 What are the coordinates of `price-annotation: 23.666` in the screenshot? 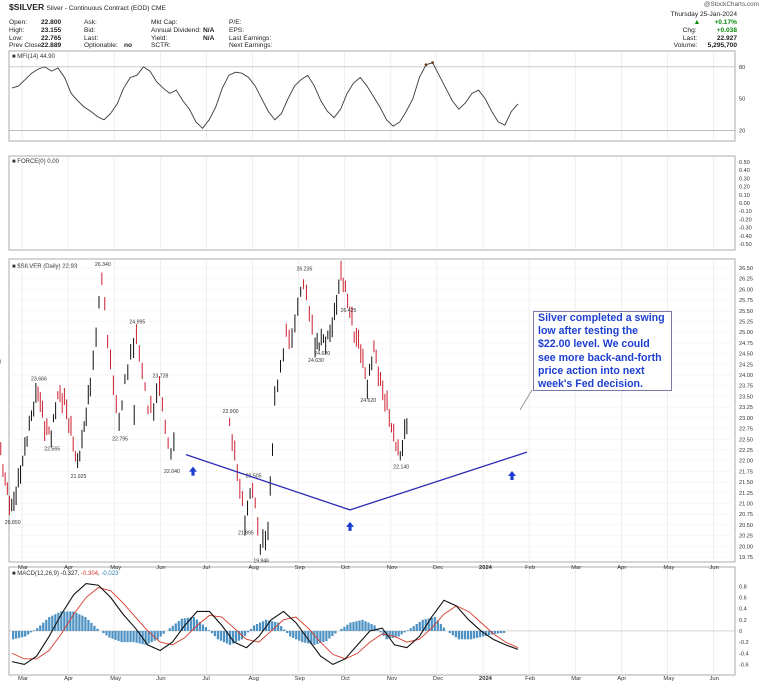 It's located at (39, 379).